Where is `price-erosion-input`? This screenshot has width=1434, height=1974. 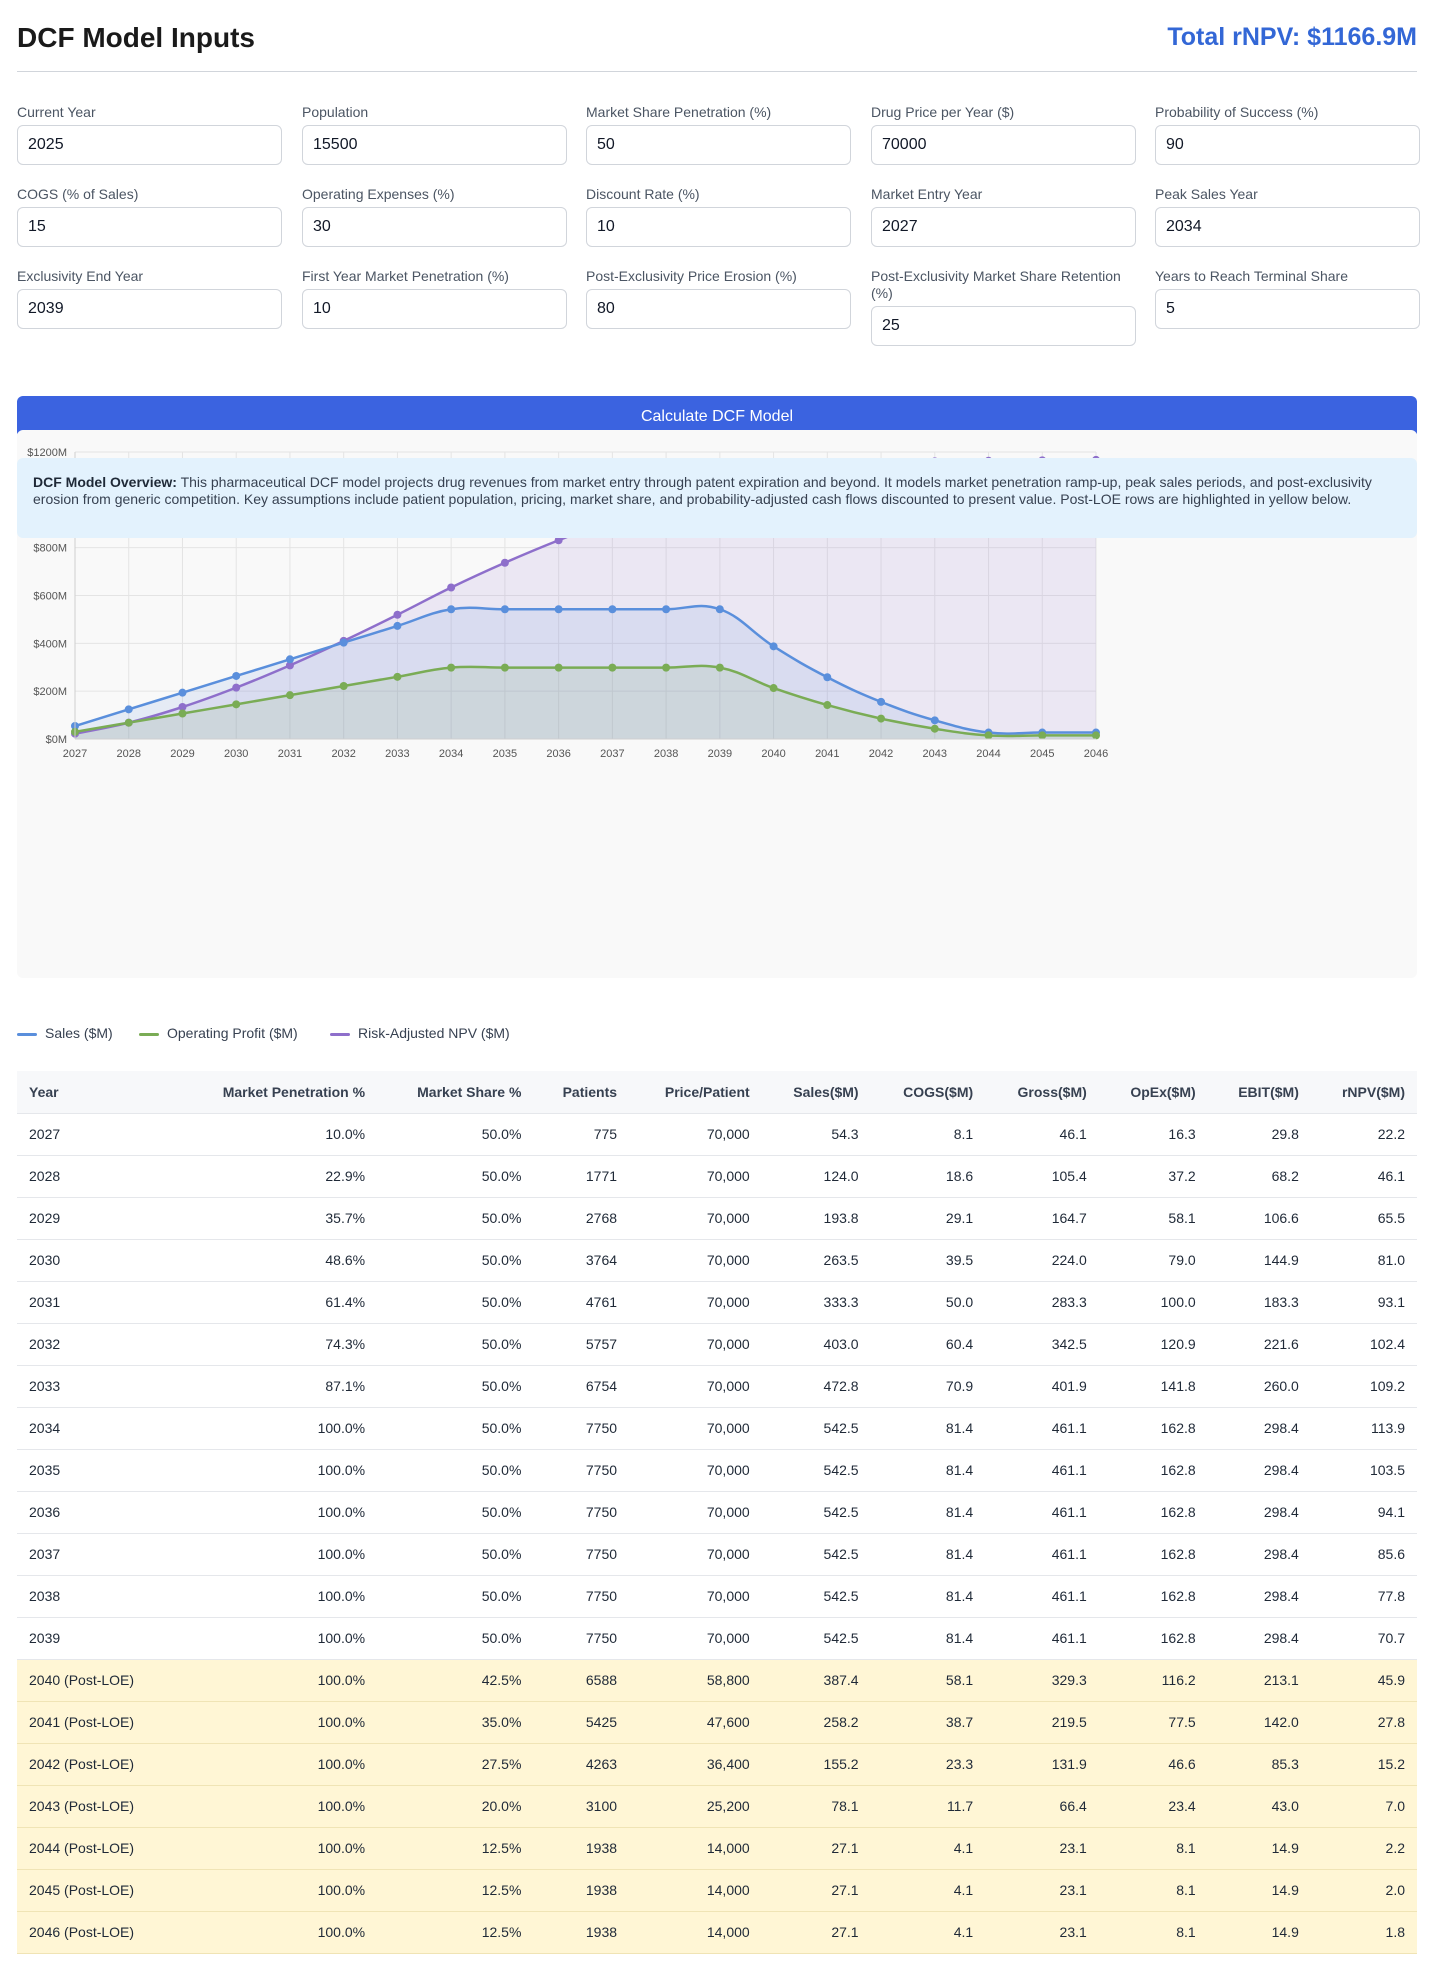
price-erosion-input is located at coordinates (718, 309).